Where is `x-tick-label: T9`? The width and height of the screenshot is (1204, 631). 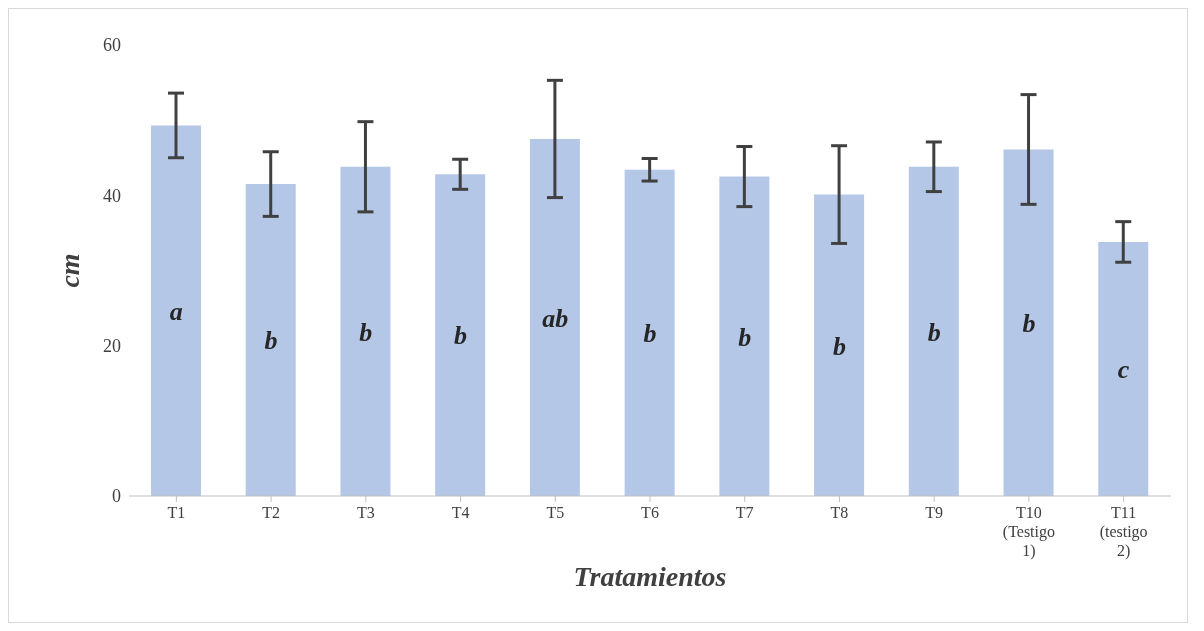
x-tick-label: T9 is located at coordinates (934, 512).